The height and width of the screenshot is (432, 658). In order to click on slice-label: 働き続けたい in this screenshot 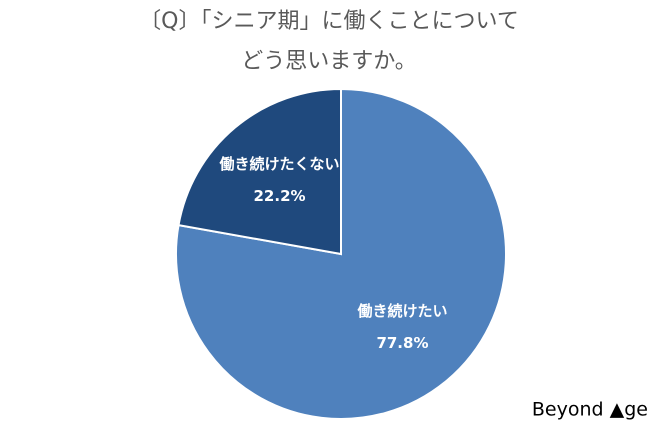, I will do `click(401, 311)`.